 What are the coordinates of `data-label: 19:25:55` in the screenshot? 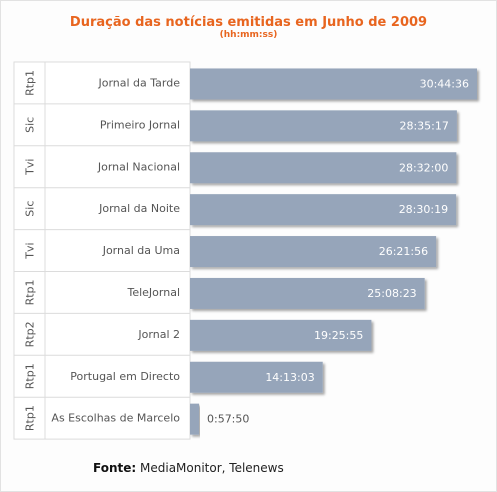 It's located at (338, 335).